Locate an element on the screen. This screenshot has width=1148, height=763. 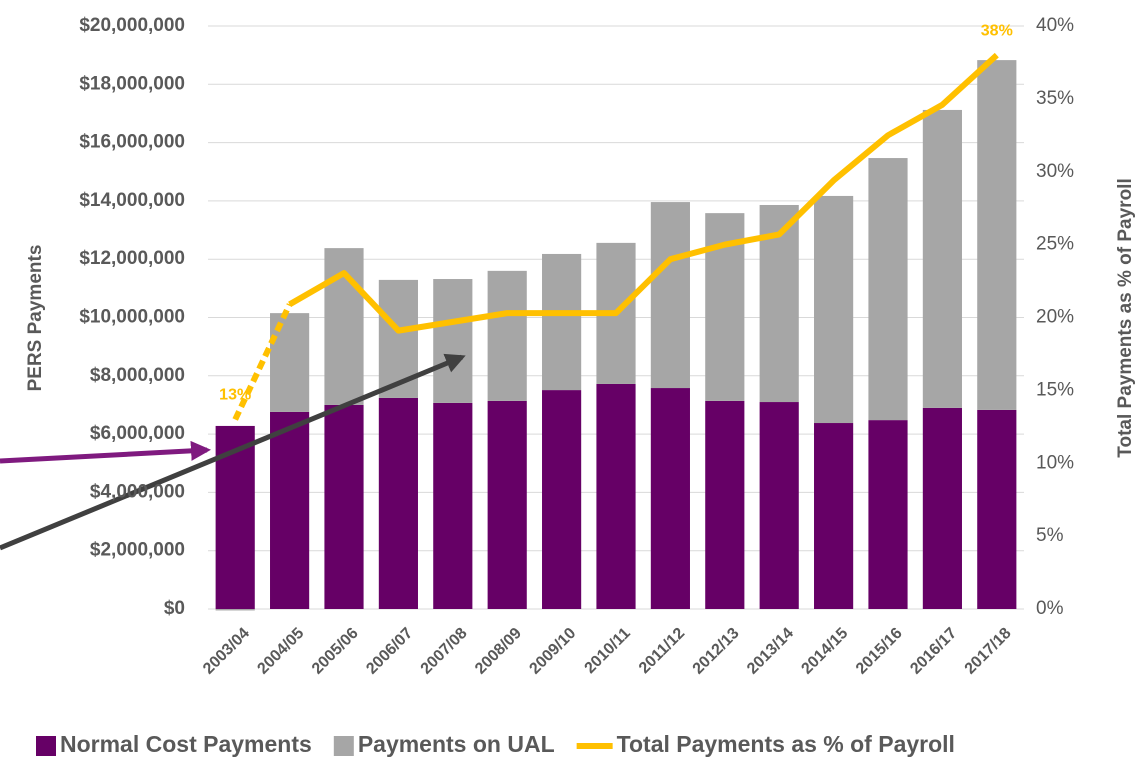
y2-tick-label: 0% is located at coordinates (1050, 608).